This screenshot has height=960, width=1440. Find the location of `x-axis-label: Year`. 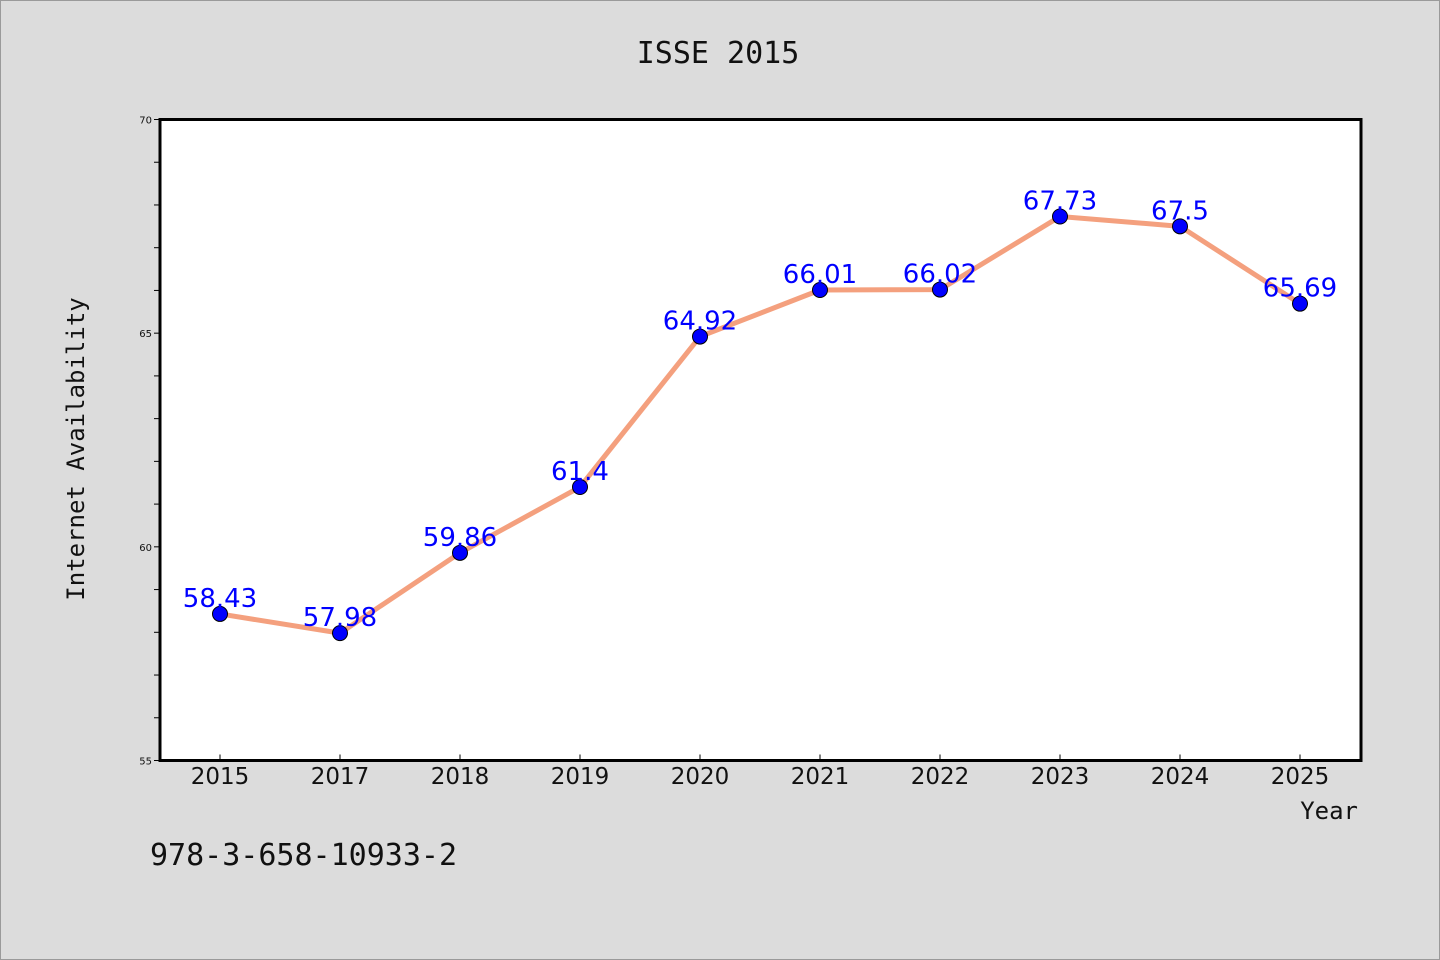

x-axis-label: Year is located at coordinates (1329, 811).